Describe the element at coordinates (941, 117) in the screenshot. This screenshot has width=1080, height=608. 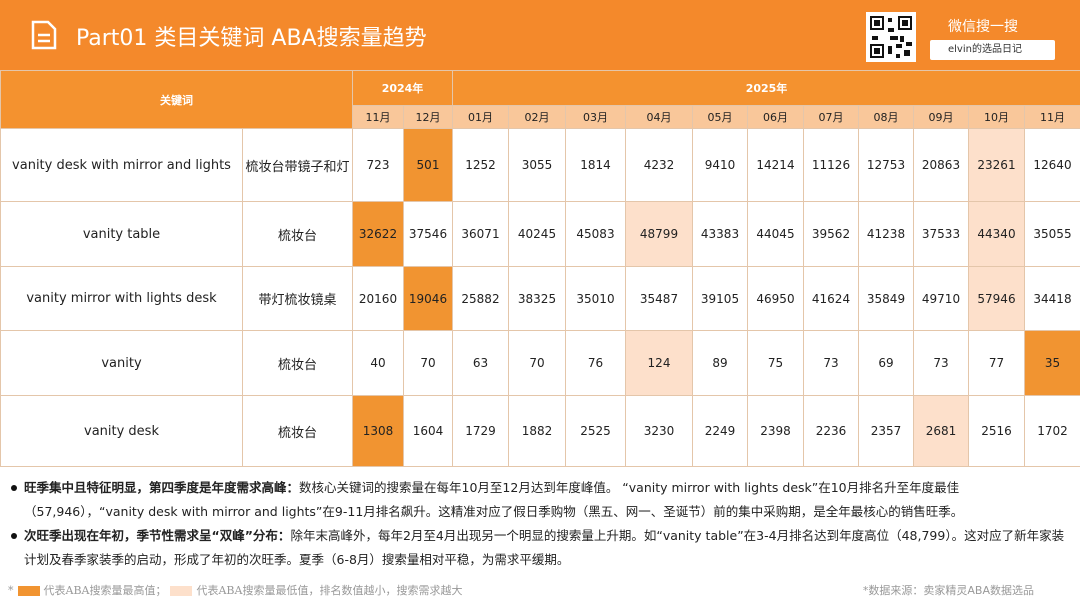
I see `month: 09月` at that location.